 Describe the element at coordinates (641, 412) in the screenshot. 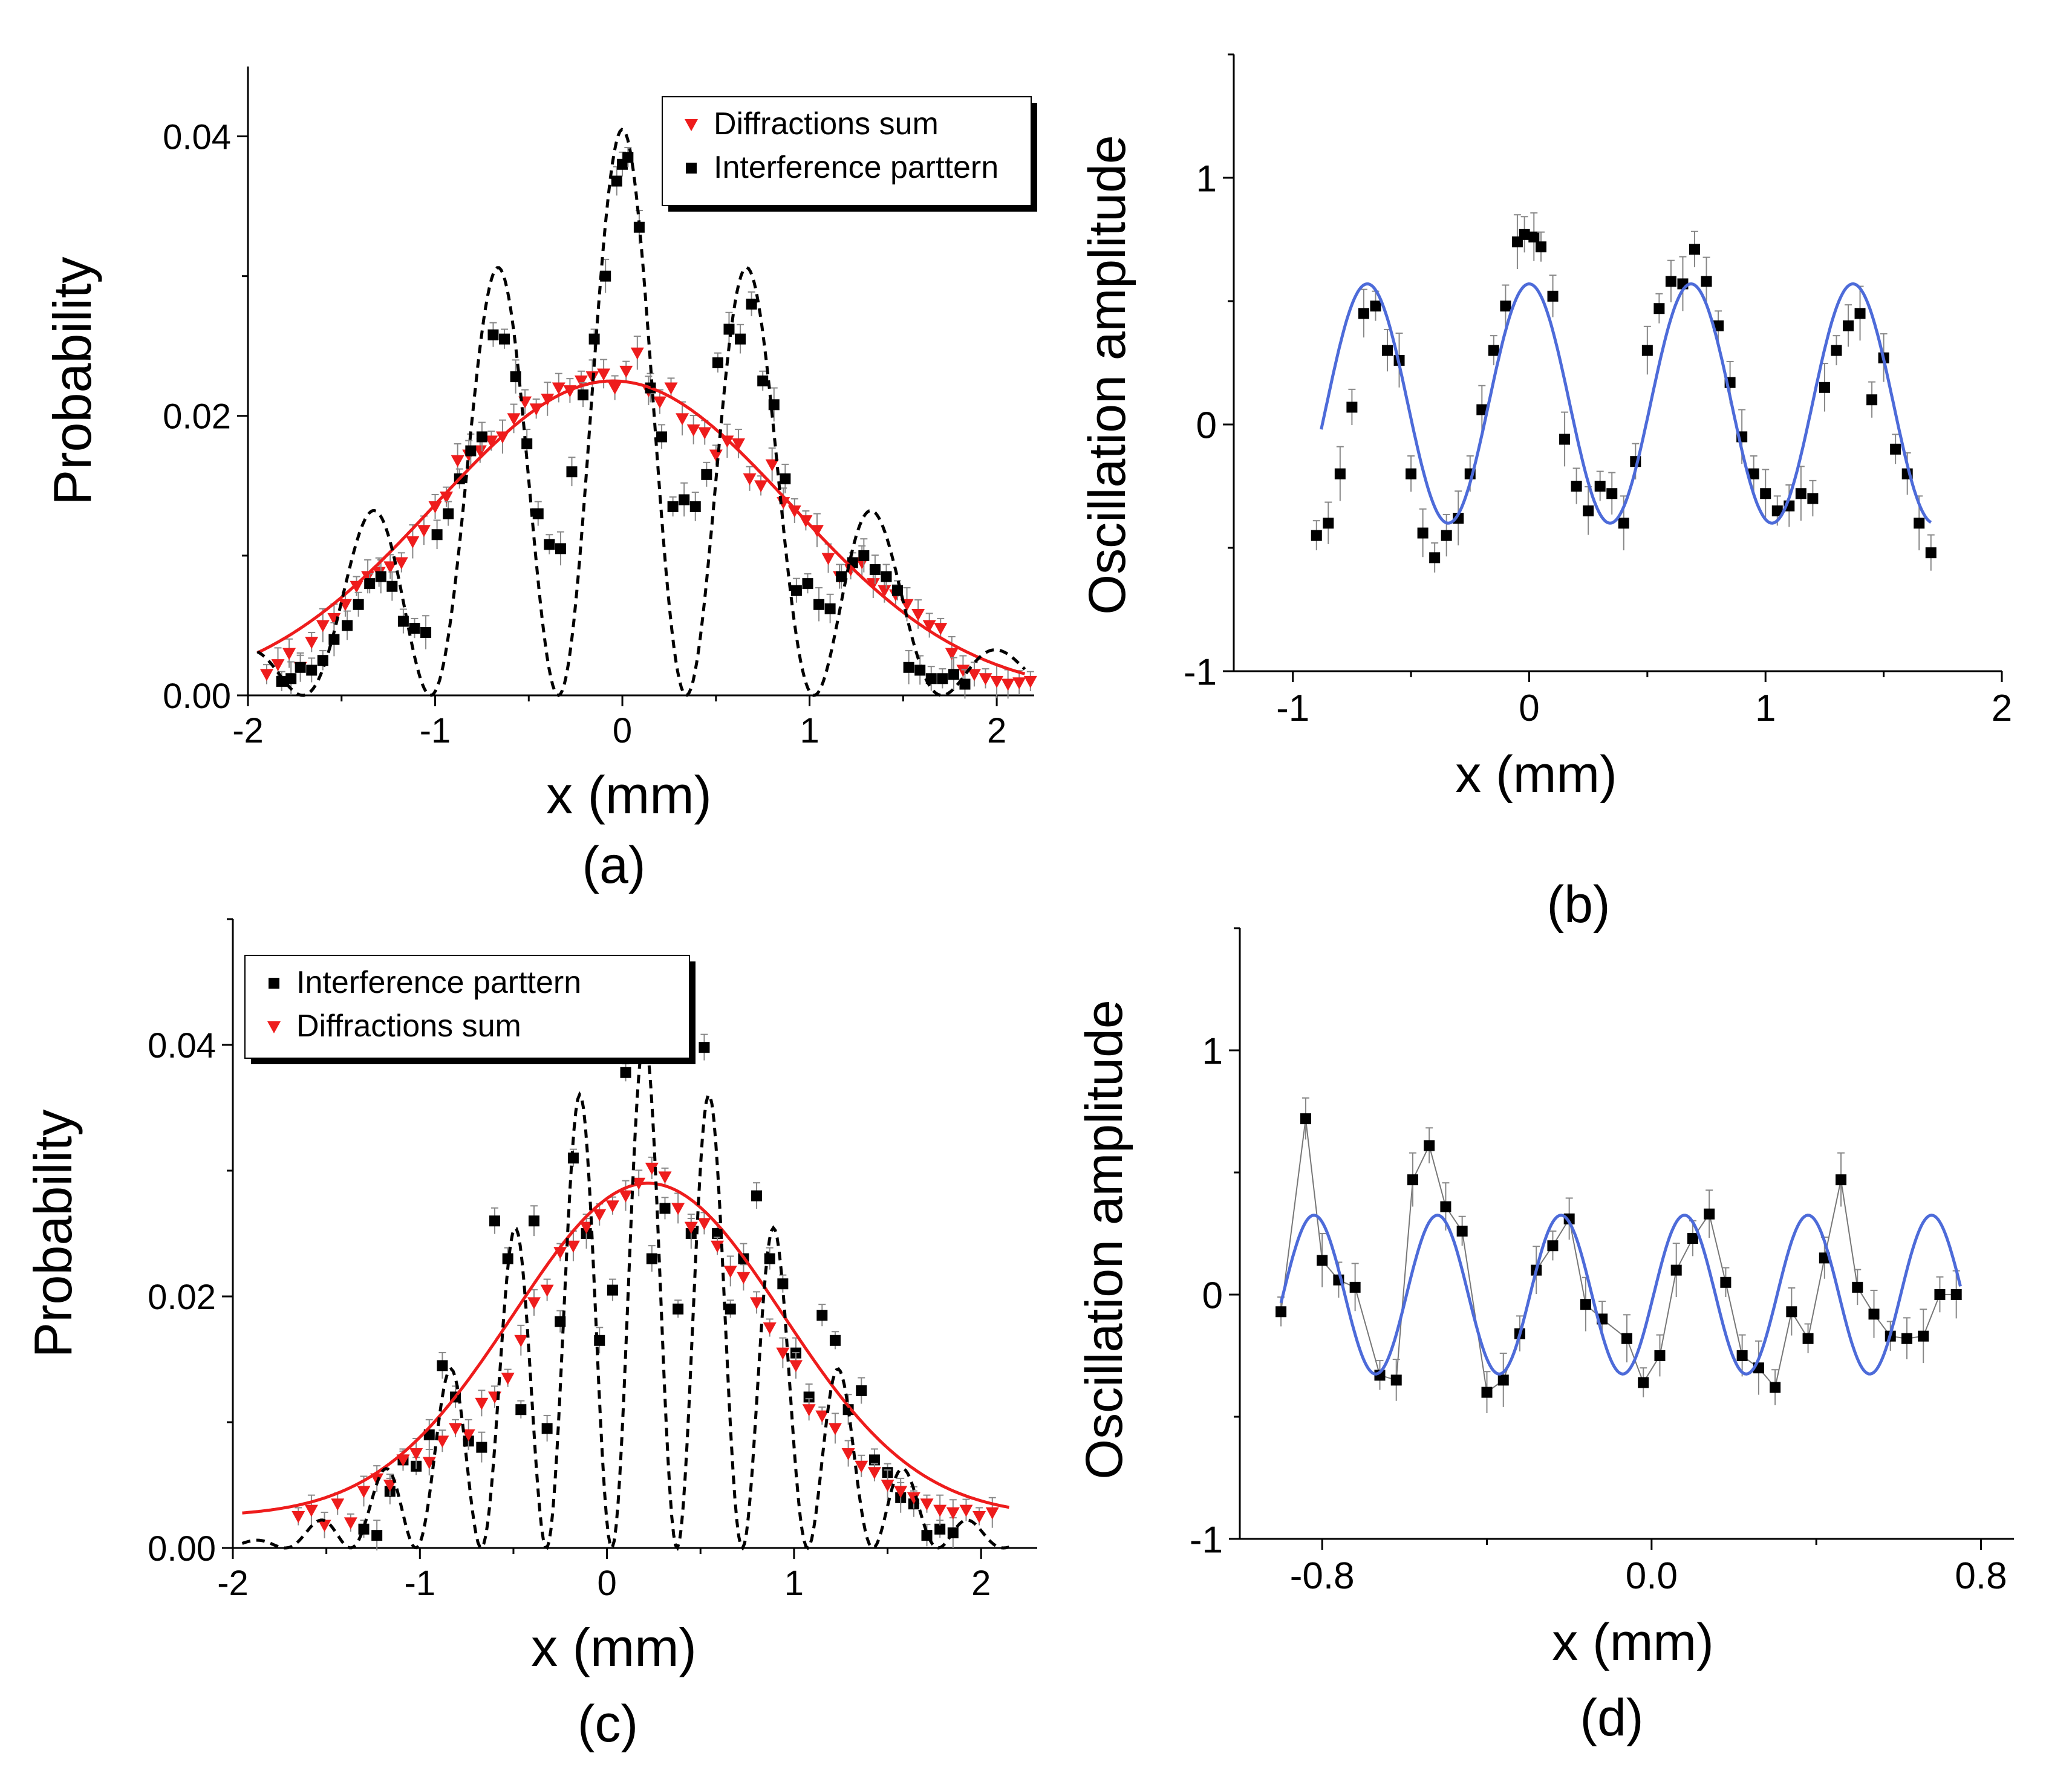

I see `fit-curve-dashed` at that location.